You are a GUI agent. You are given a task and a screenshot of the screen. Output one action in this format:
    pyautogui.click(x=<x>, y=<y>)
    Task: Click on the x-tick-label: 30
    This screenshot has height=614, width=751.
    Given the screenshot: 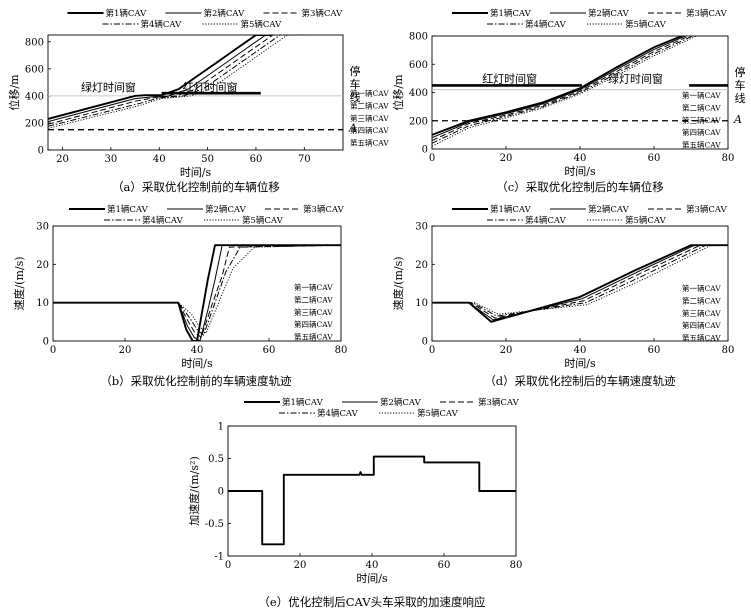 What is the action you would take?
    pyautogui.click(x=111, y=159)
    